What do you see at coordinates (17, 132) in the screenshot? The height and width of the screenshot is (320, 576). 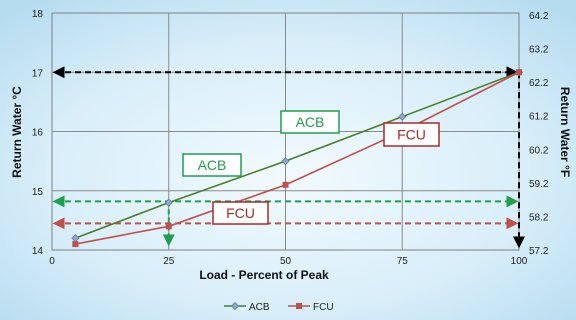 I see `y-axis-title: Return Water °C` at bounding box center [17, 132].